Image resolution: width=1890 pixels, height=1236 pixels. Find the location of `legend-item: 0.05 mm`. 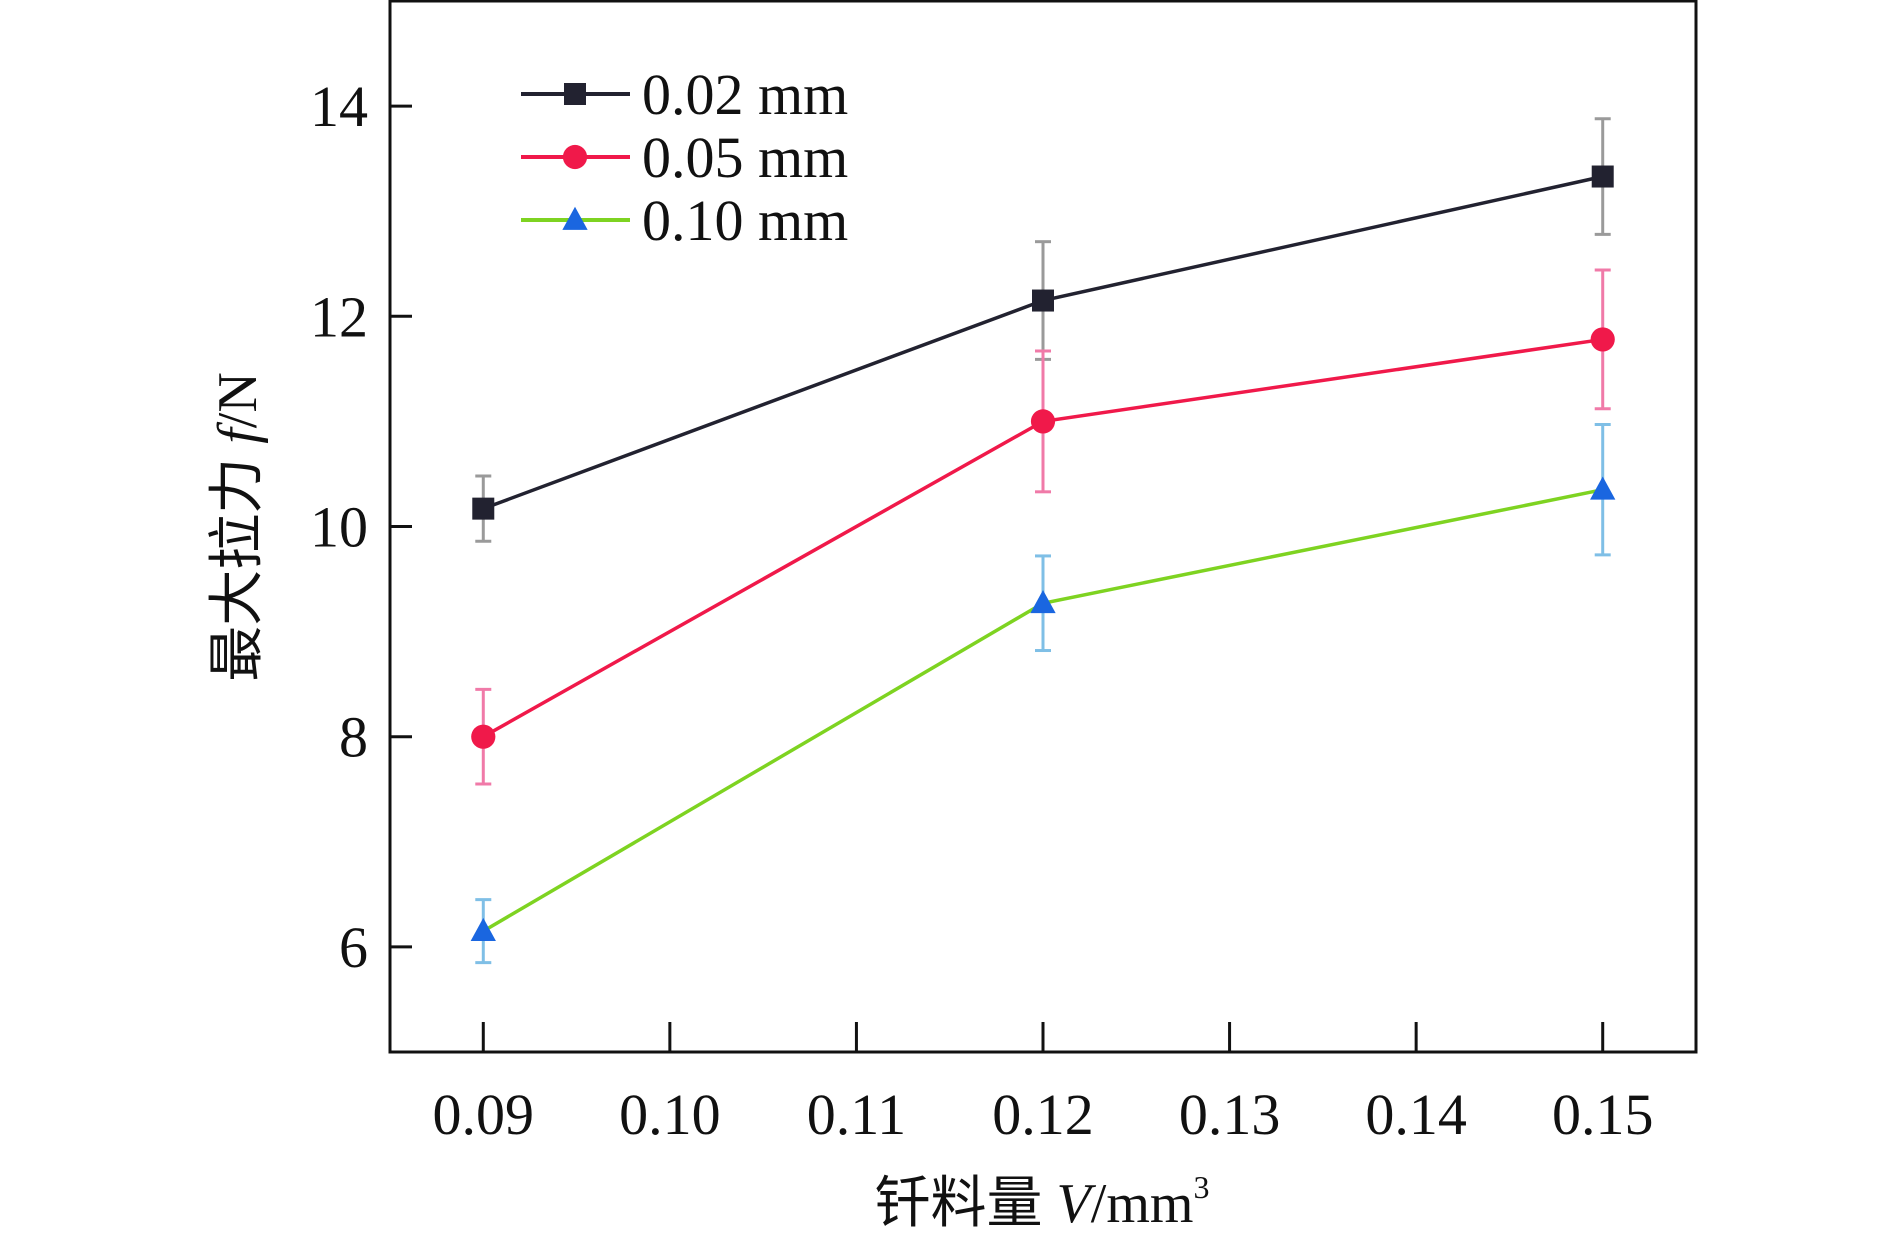

legend-item: 0.05 mm is located at coordinates (684, 157).